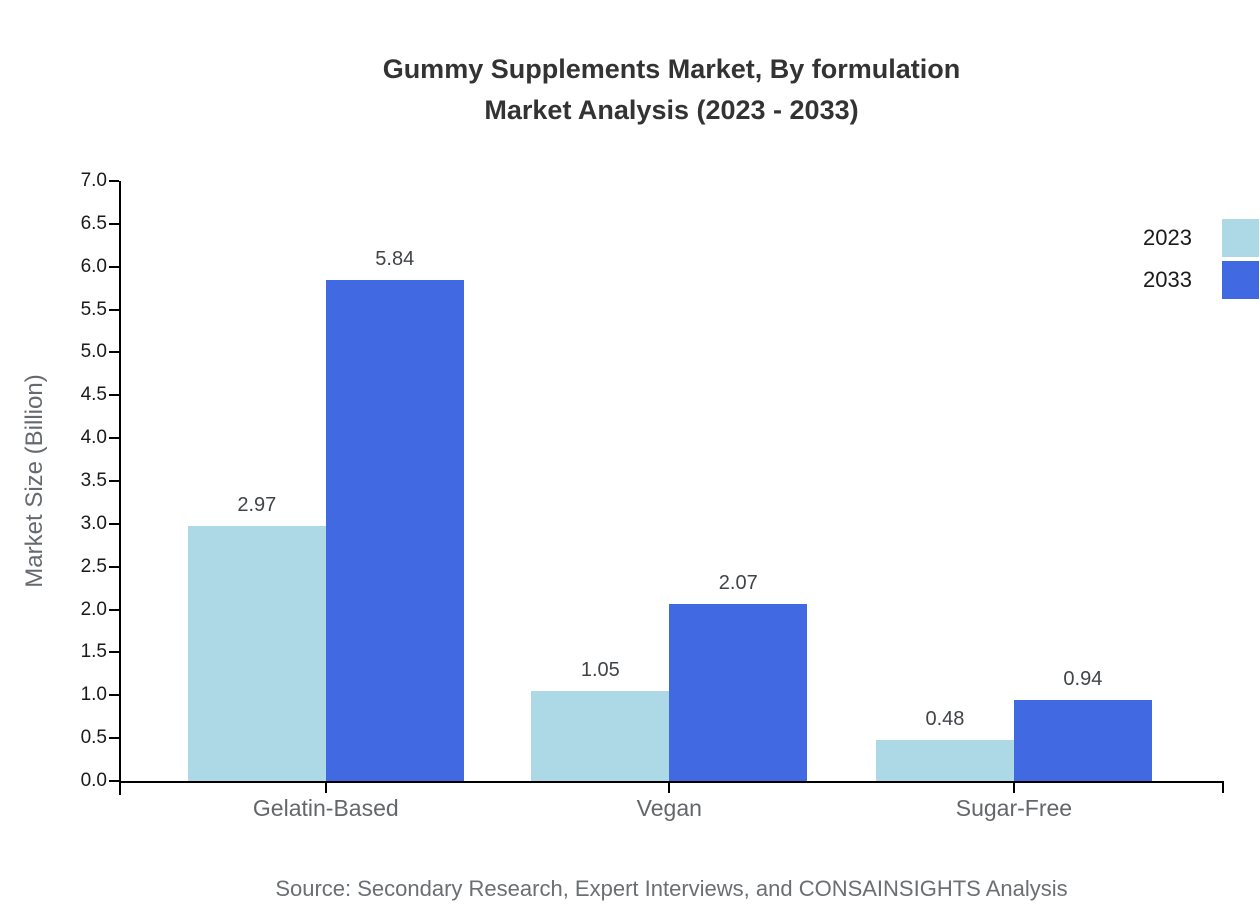  I want to click on y-axis-tick-label: 1.5, so click(93, 652).